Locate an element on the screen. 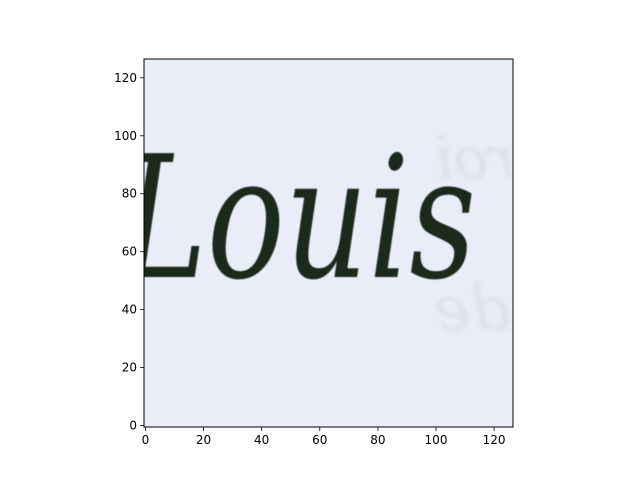 This screenshot has height=480, width=640. x-tick-label: 60 is located at coordinates (319, 440).